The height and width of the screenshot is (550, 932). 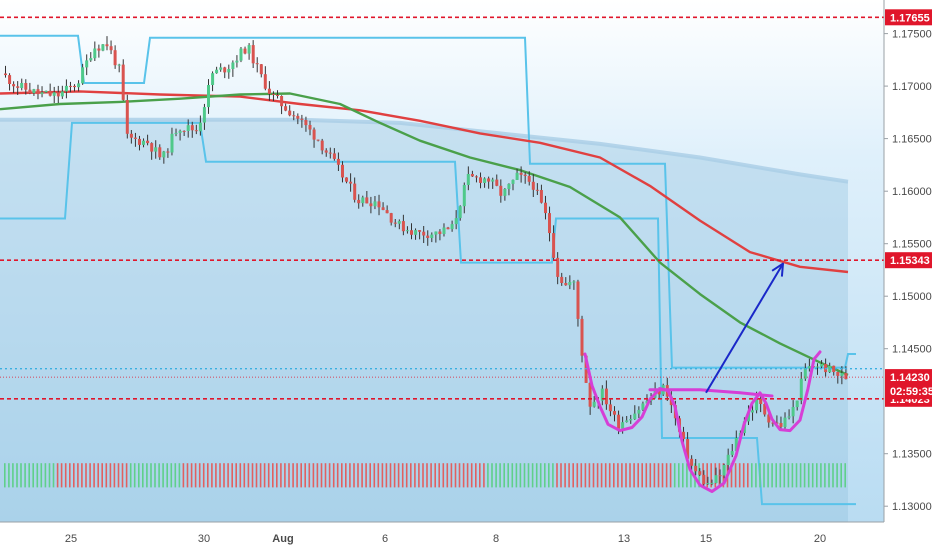 I want to click on time-axis-panel, so click(x=466, y=536).